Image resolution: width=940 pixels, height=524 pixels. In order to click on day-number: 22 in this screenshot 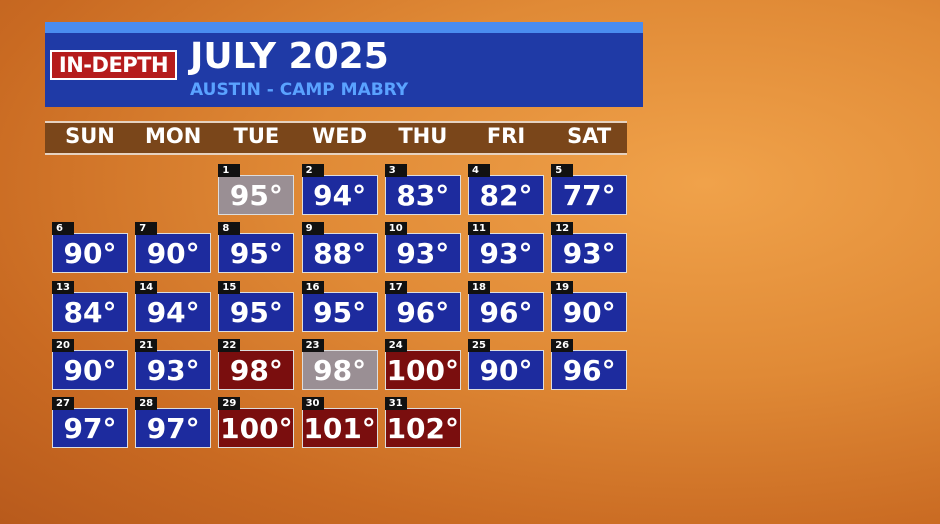, I will do `click(229, 345)`.